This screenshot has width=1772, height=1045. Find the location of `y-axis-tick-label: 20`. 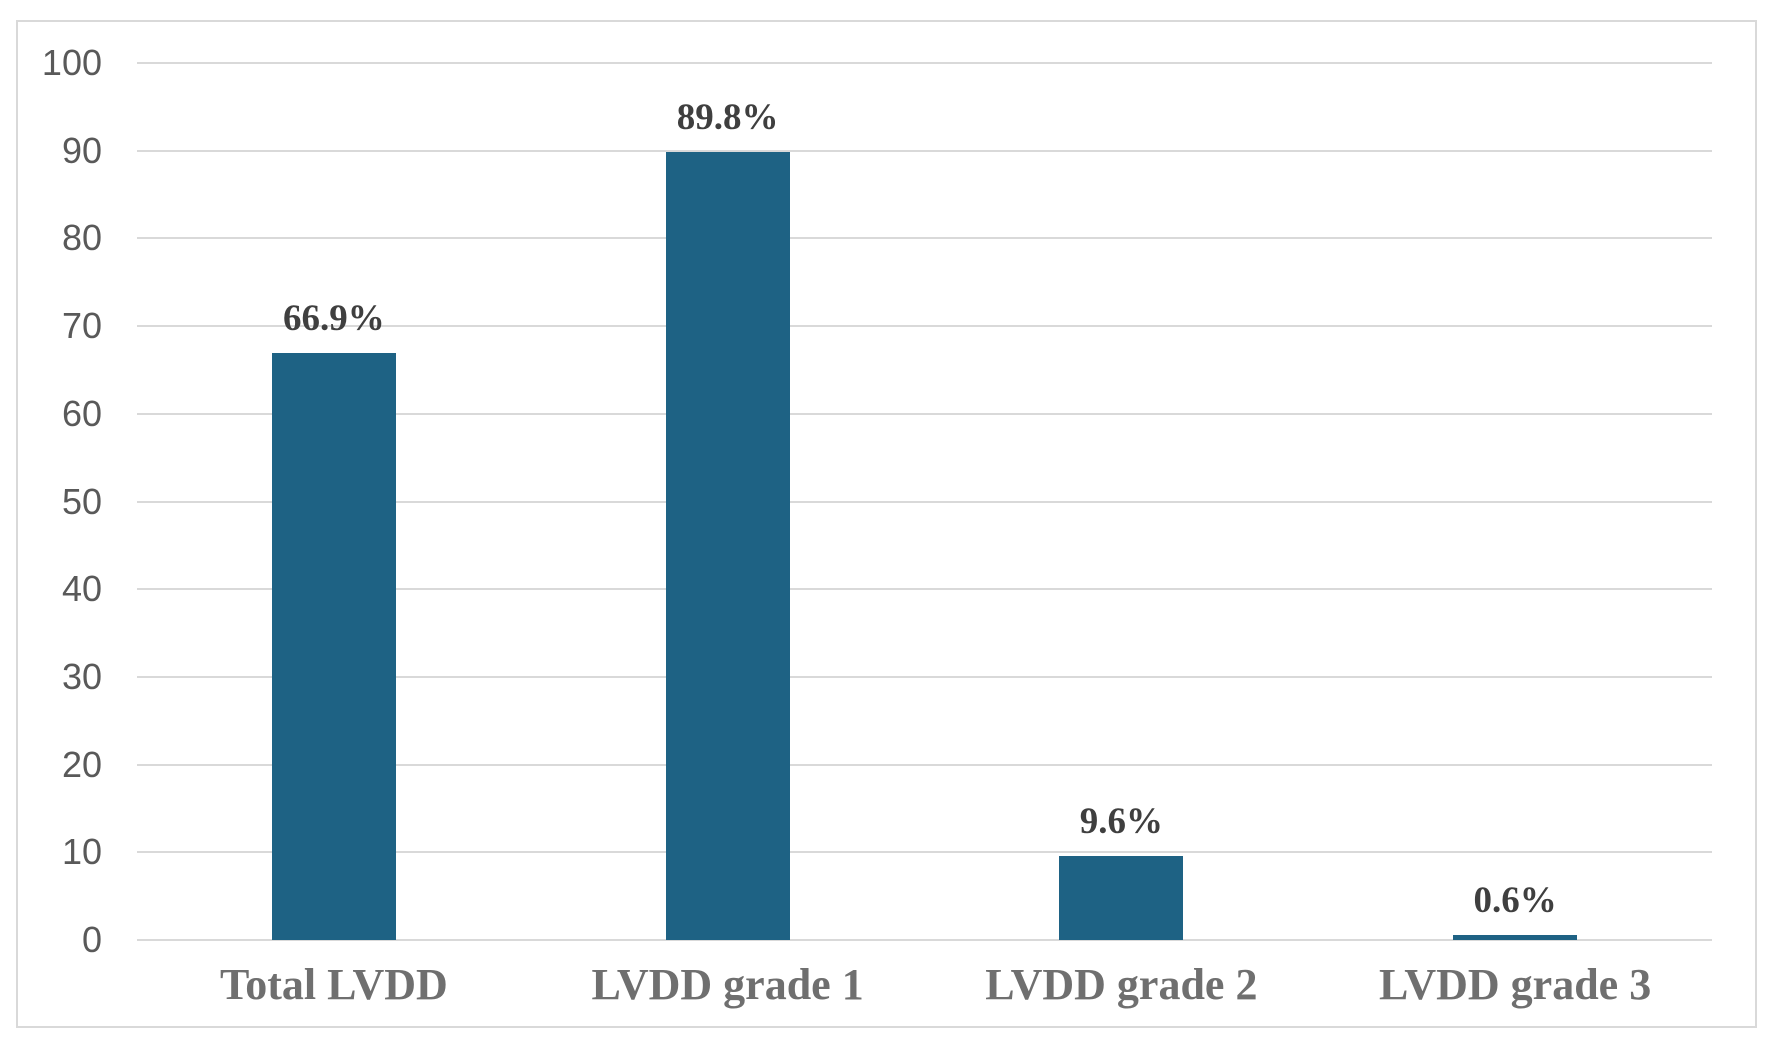

y-axis-tick-label: 20 is located at coordinates (81, 764).